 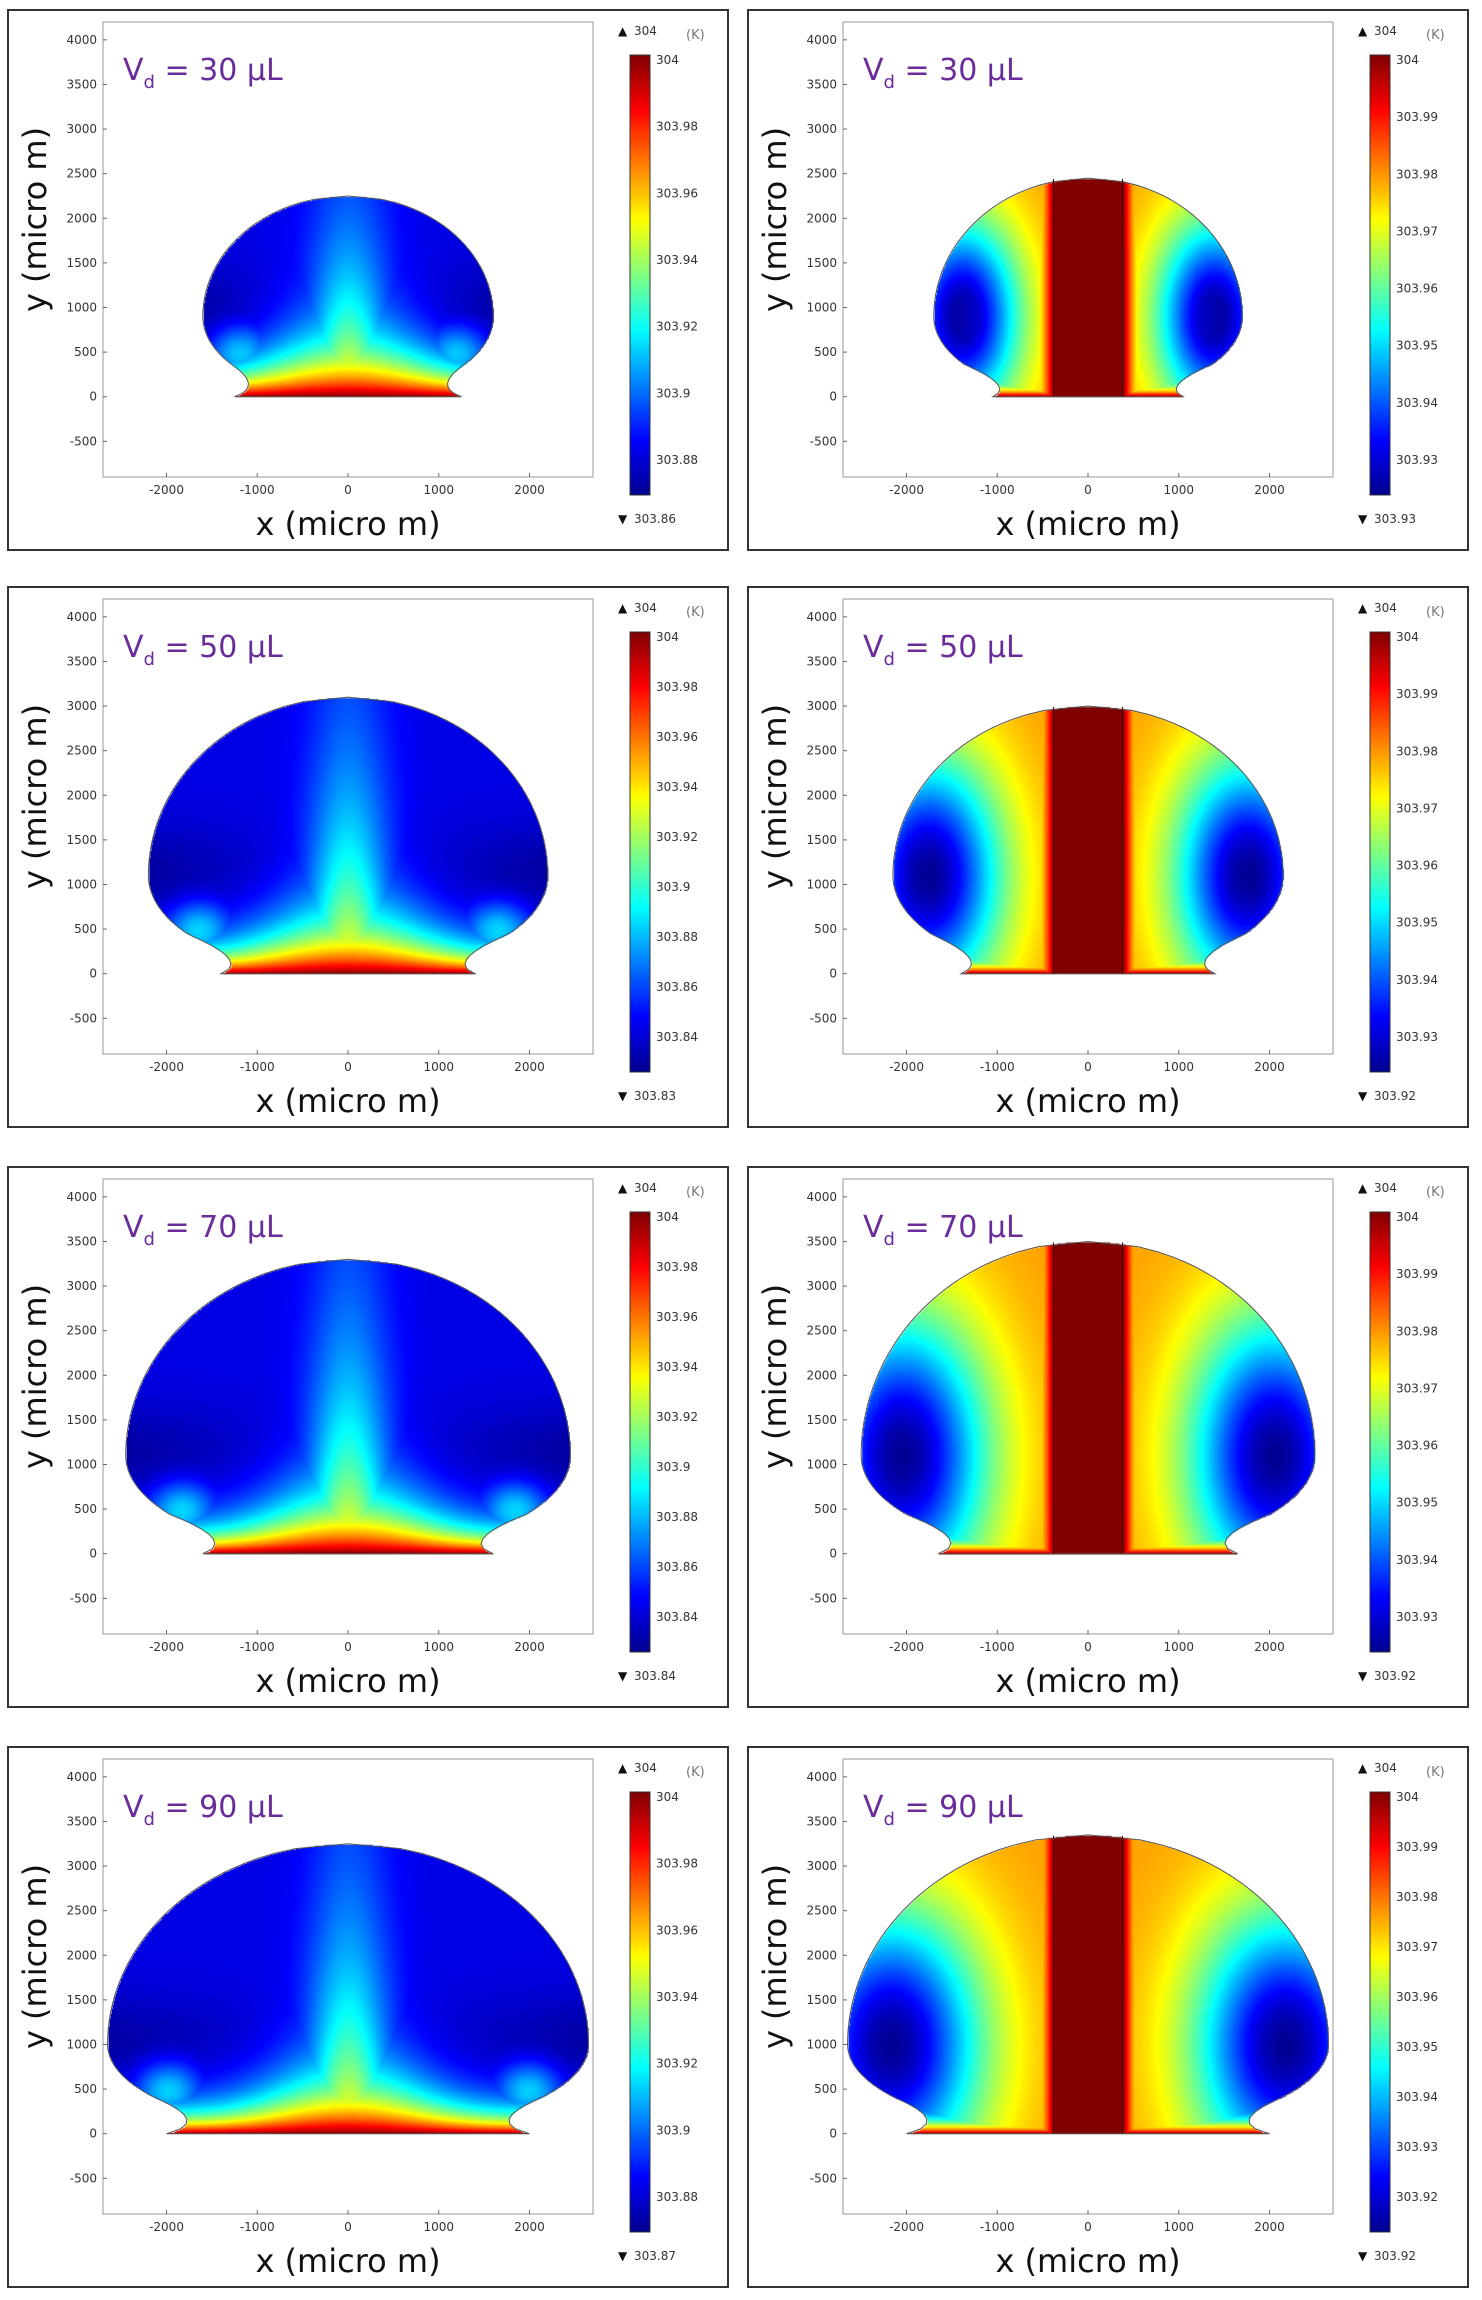 What do you see at coordinates (943, 650) in the screenshot?
I see `volume-label: Vd = 50 μL` at bounding box center [943, 650].